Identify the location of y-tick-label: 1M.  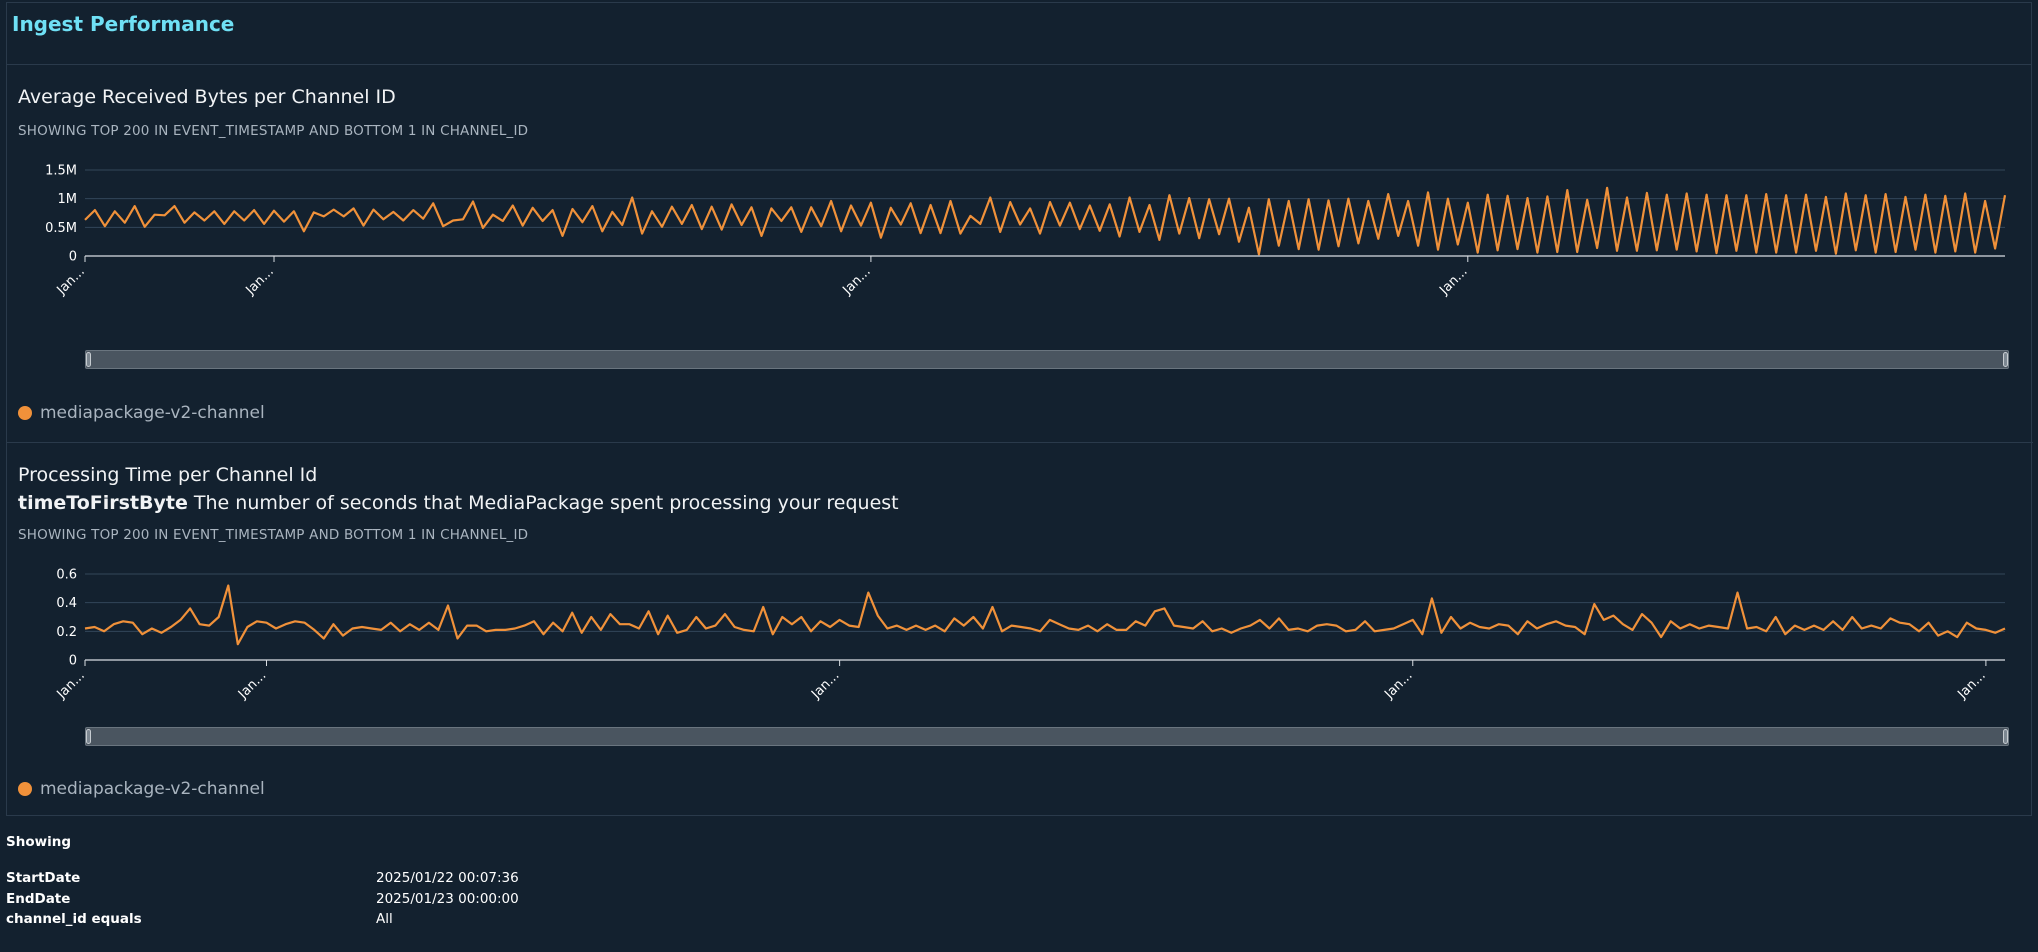
(68, 199).